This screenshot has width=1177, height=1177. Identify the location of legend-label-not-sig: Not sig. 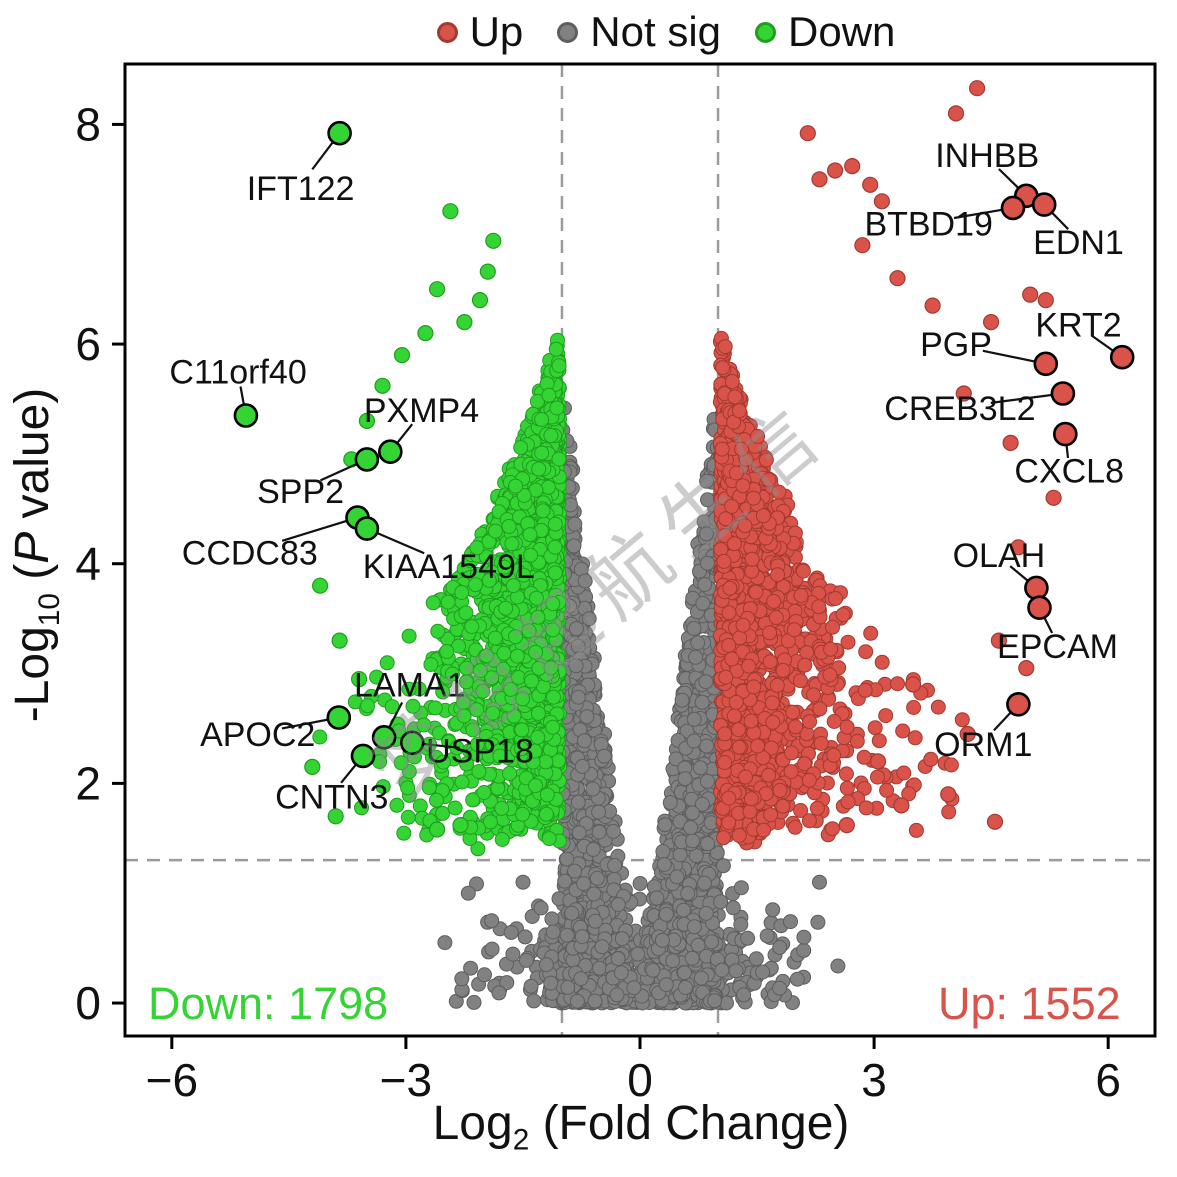
(656, 31).